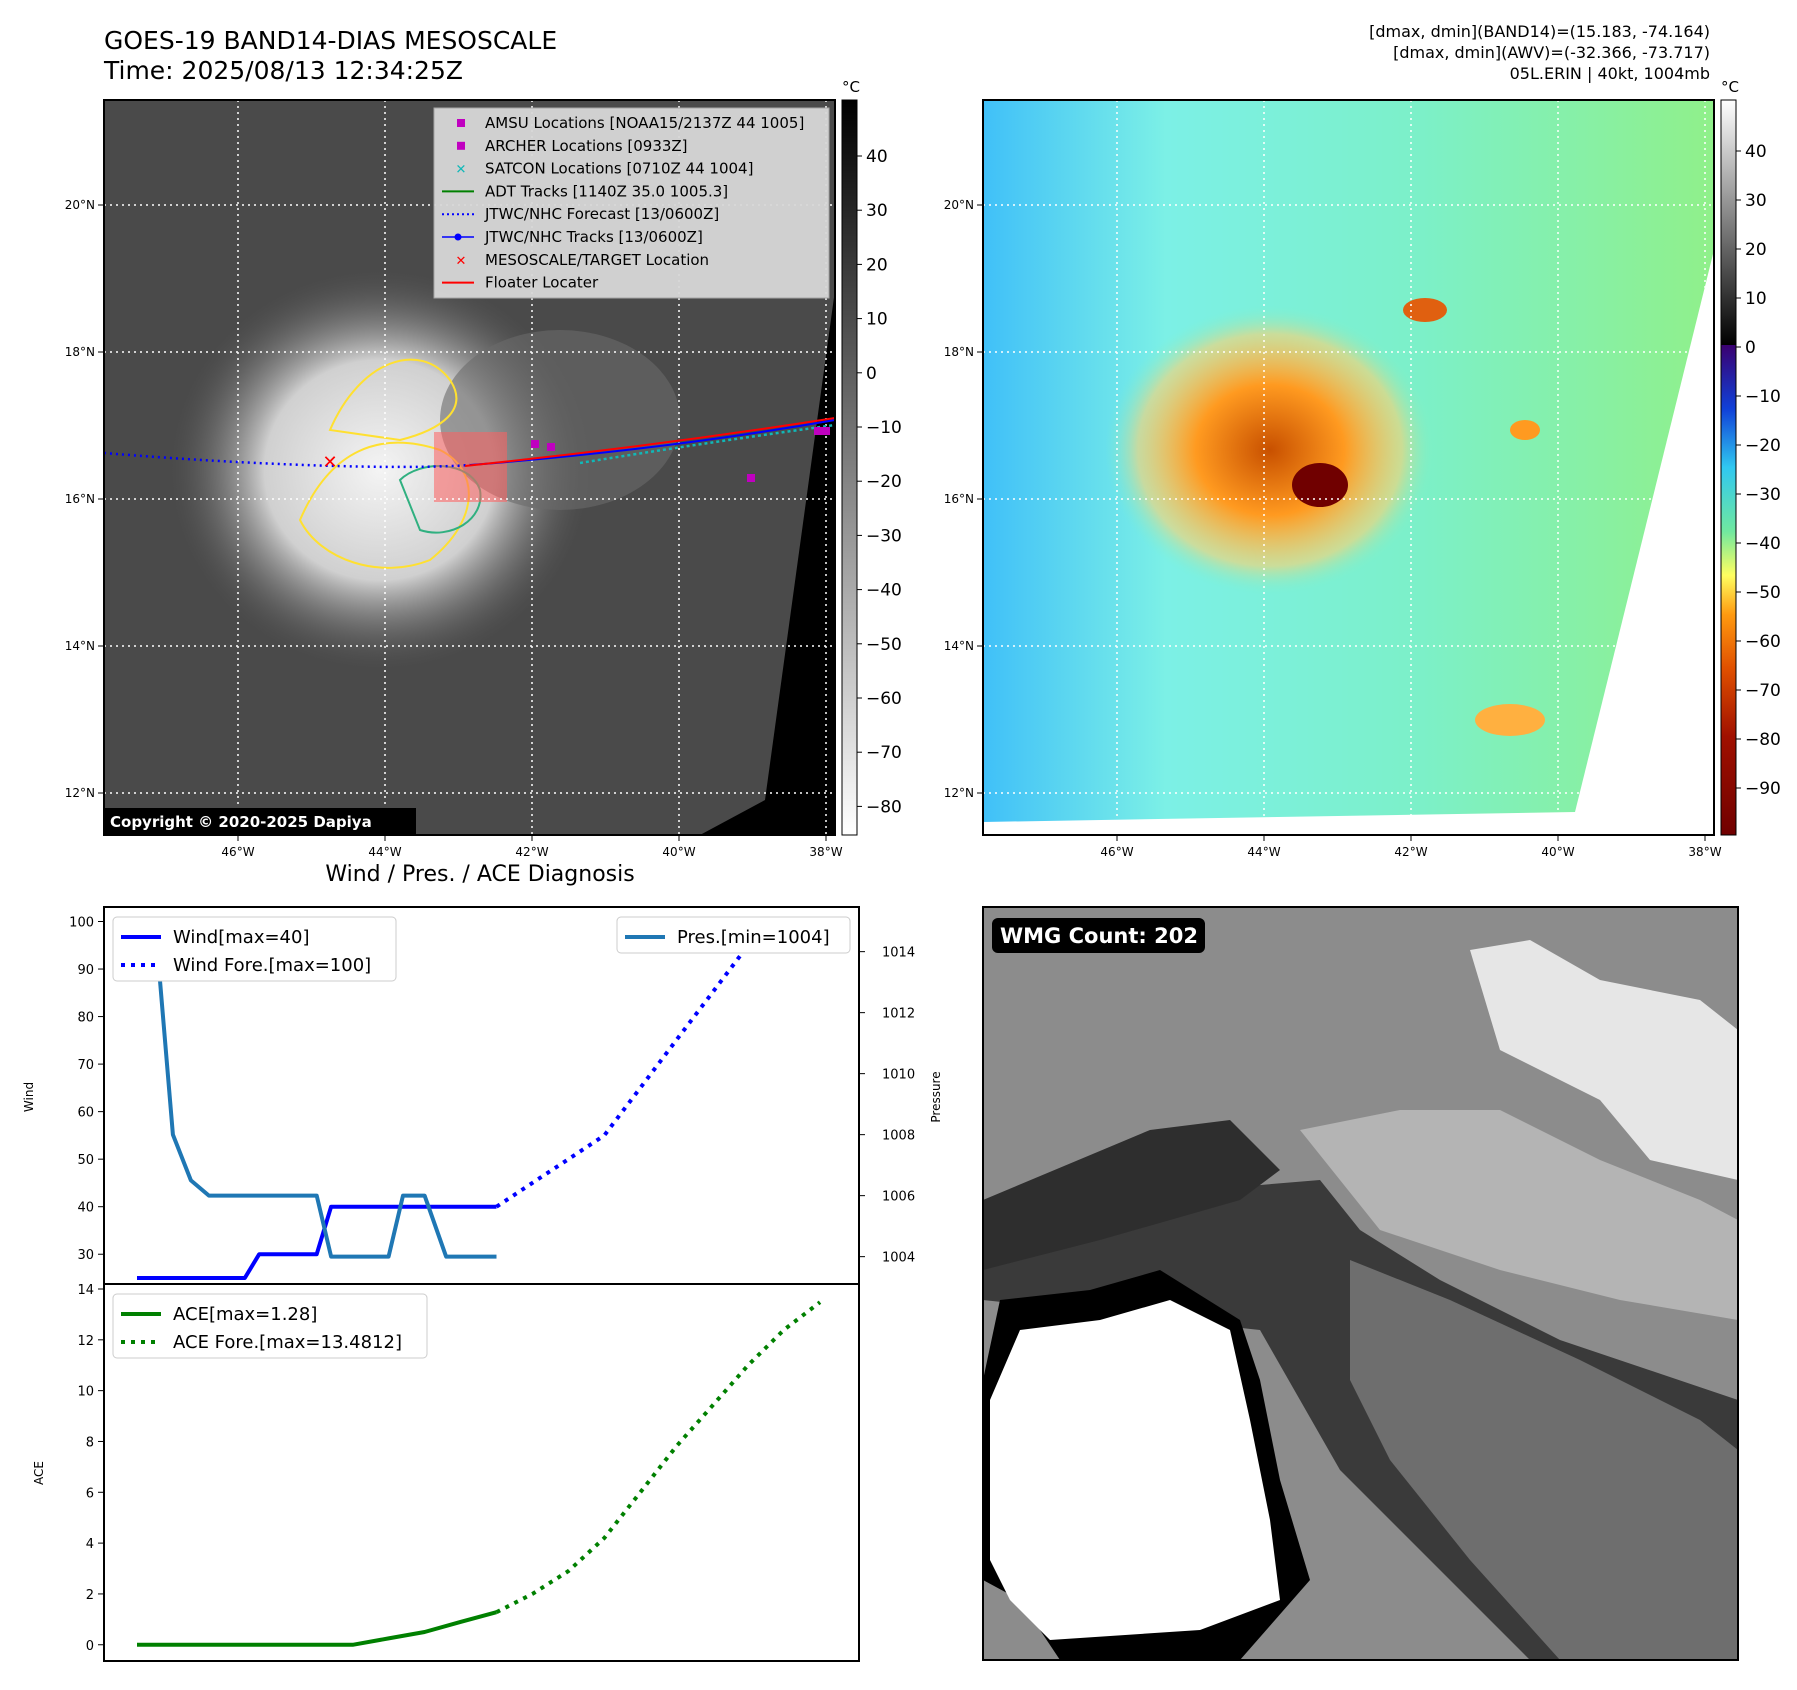 This screenshot has width=1797, height=1690. What do you see at coordinates (959, 646) in the screenshot?
I see `color-lat-tick-label: 14°N` at bounding box center [959, 646].